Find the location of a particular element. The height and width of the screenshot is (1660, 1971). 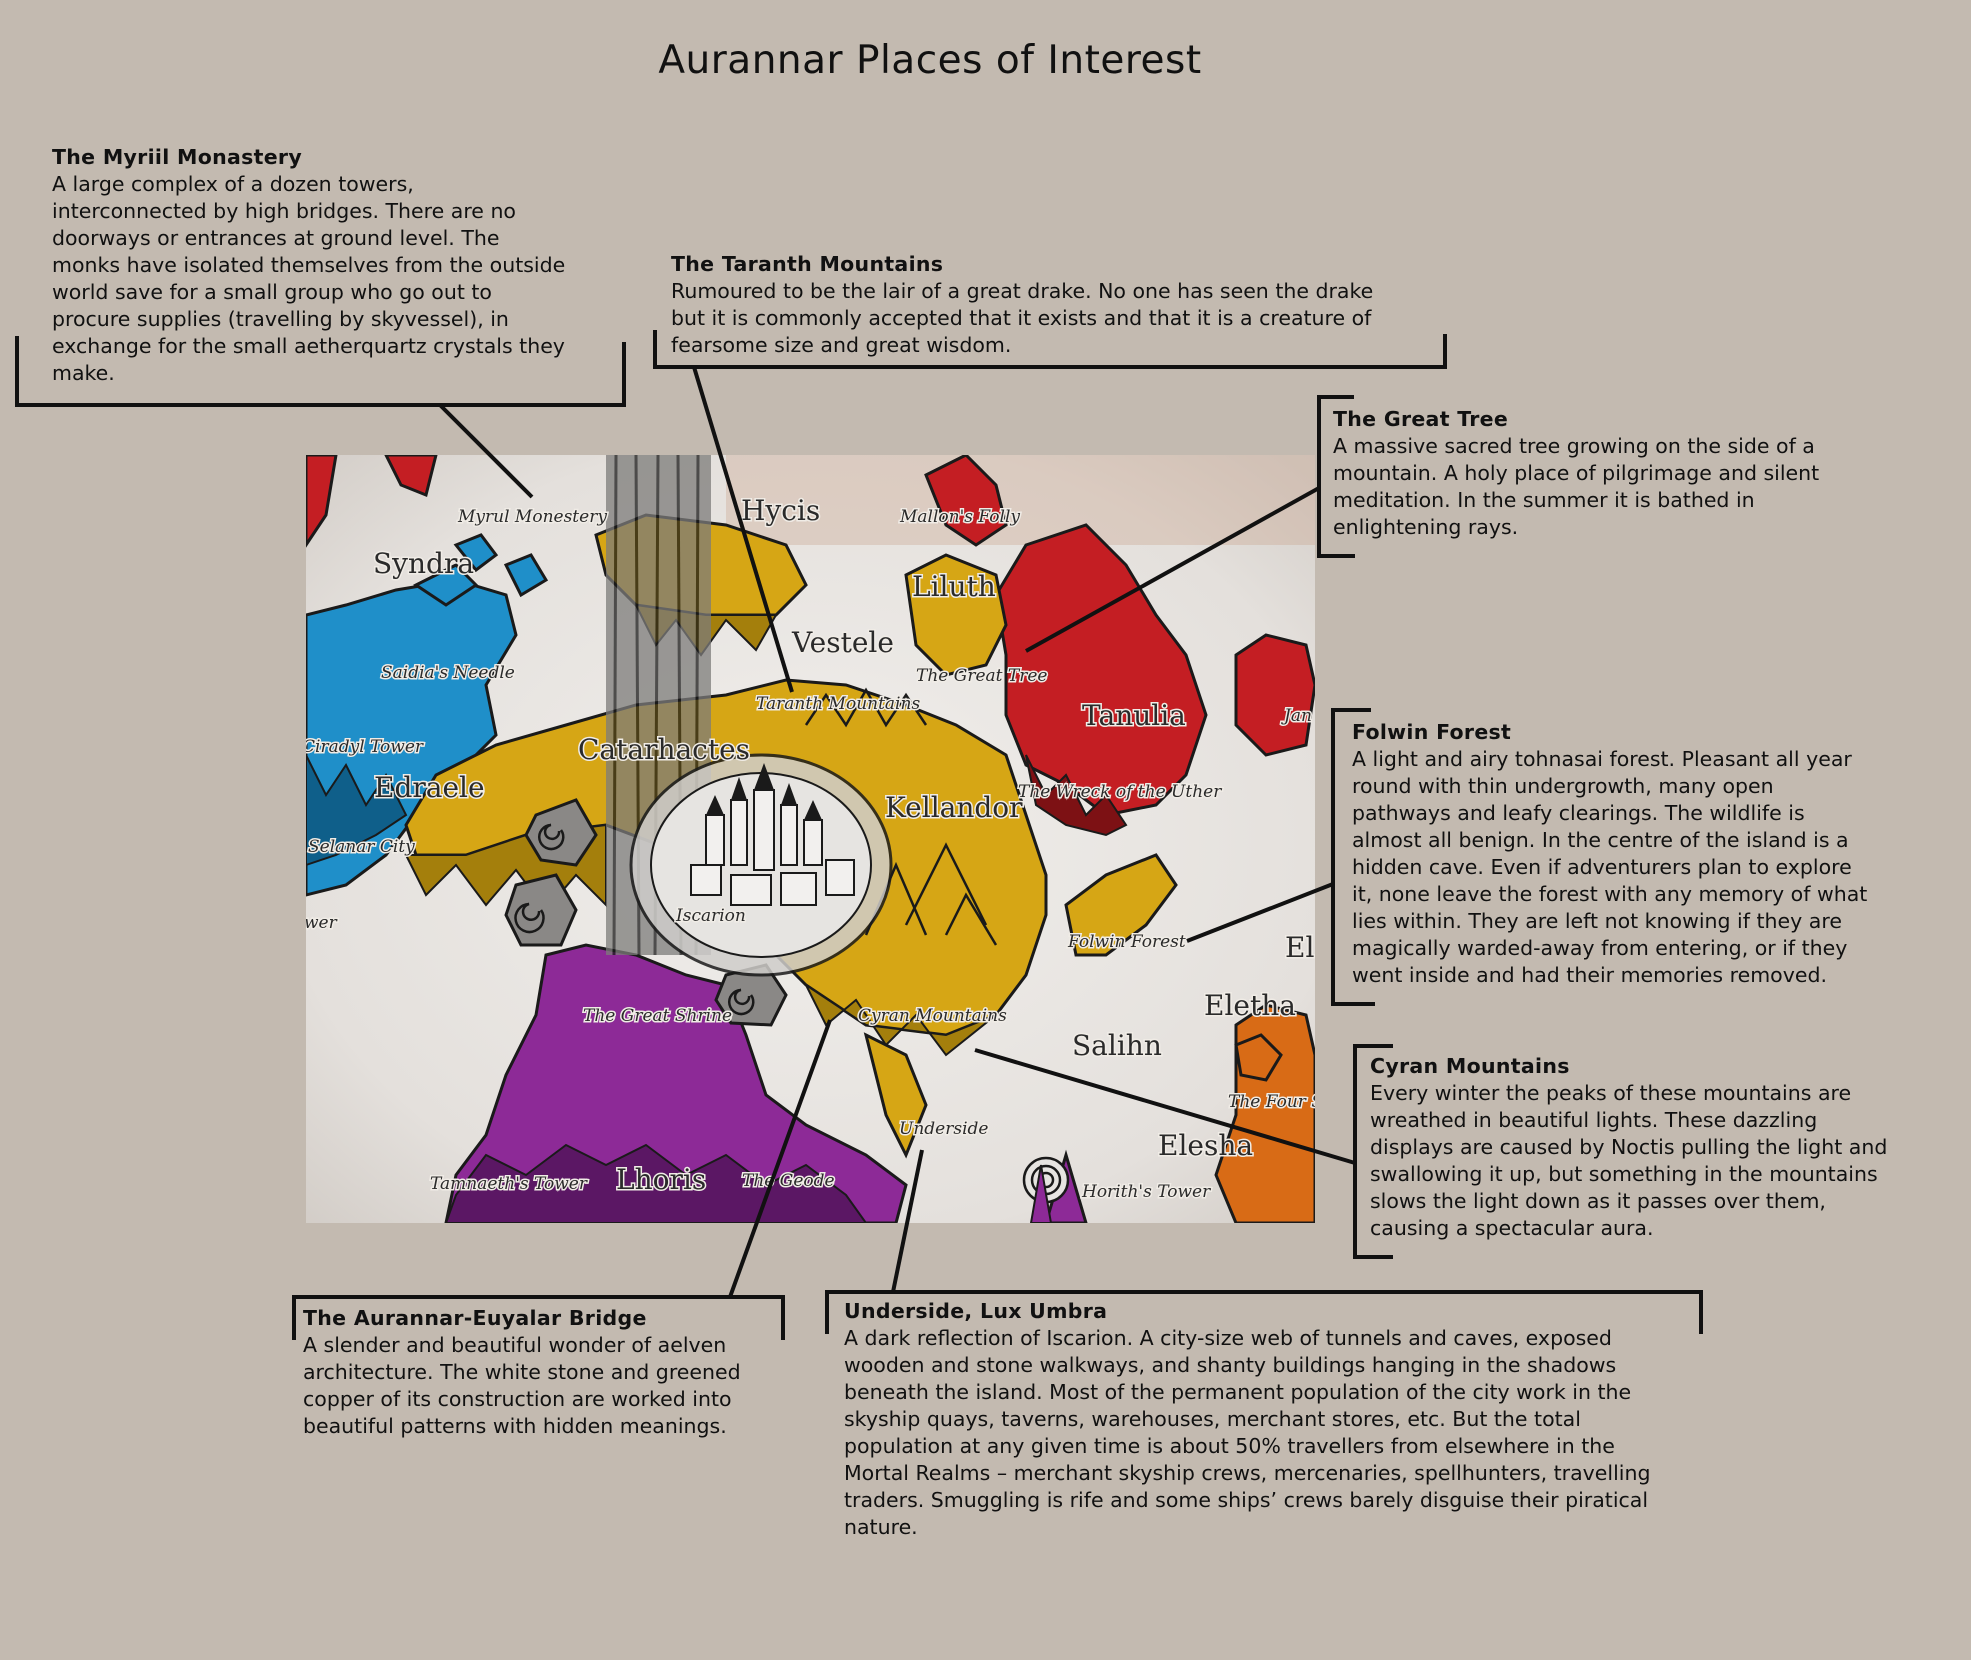

label-catarhactes: Catarhactes is located at coordinates (664, 749).